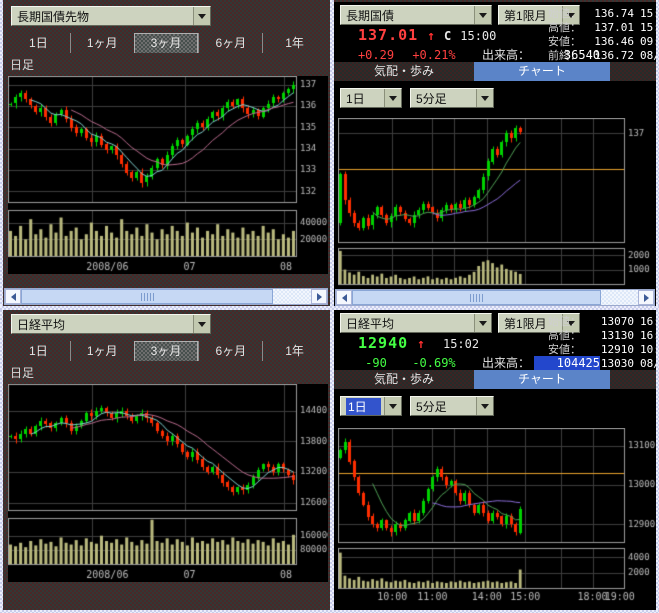  Describe the element at coordinates (564, 350) in the screenshot. I see `low-label: 安値：` at that location.